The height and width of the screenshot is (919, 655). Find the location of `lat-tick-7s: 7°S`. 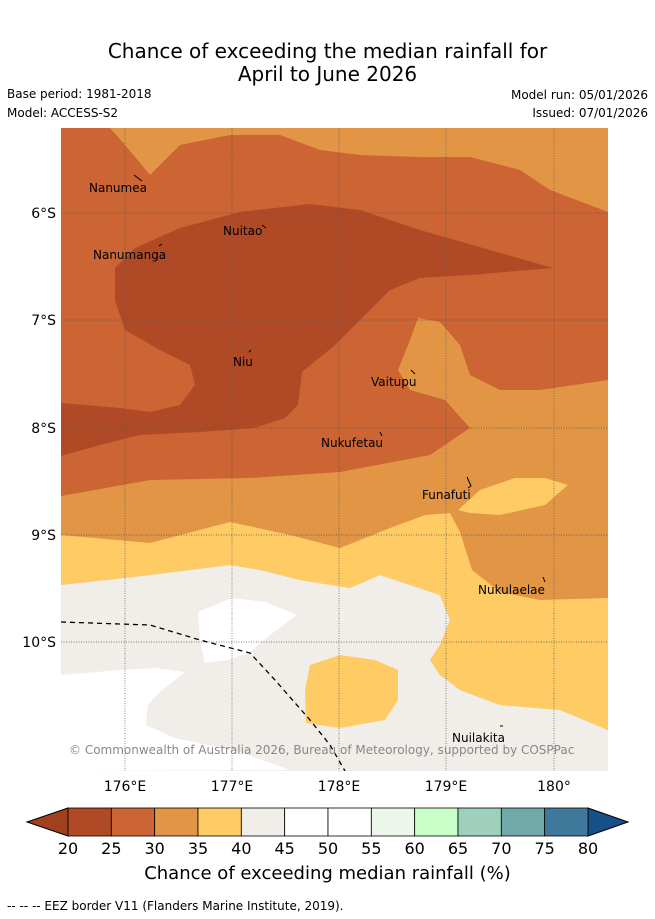

lat-tick-7s: 7°S is located at coordinates (43, 321).